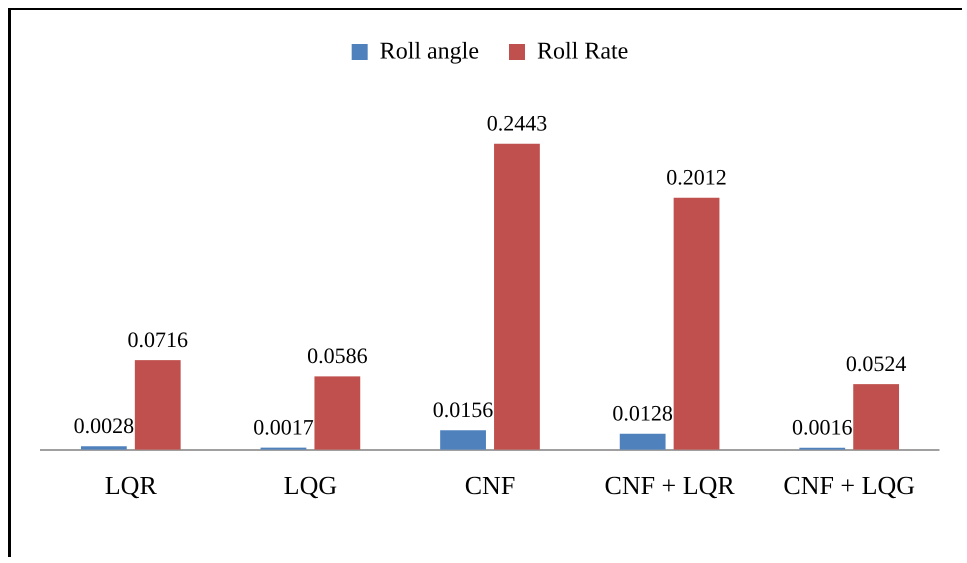 The width and height of the screenshot is (967, 563). I want to click on data-label: 0.0586, so click(337, 355).